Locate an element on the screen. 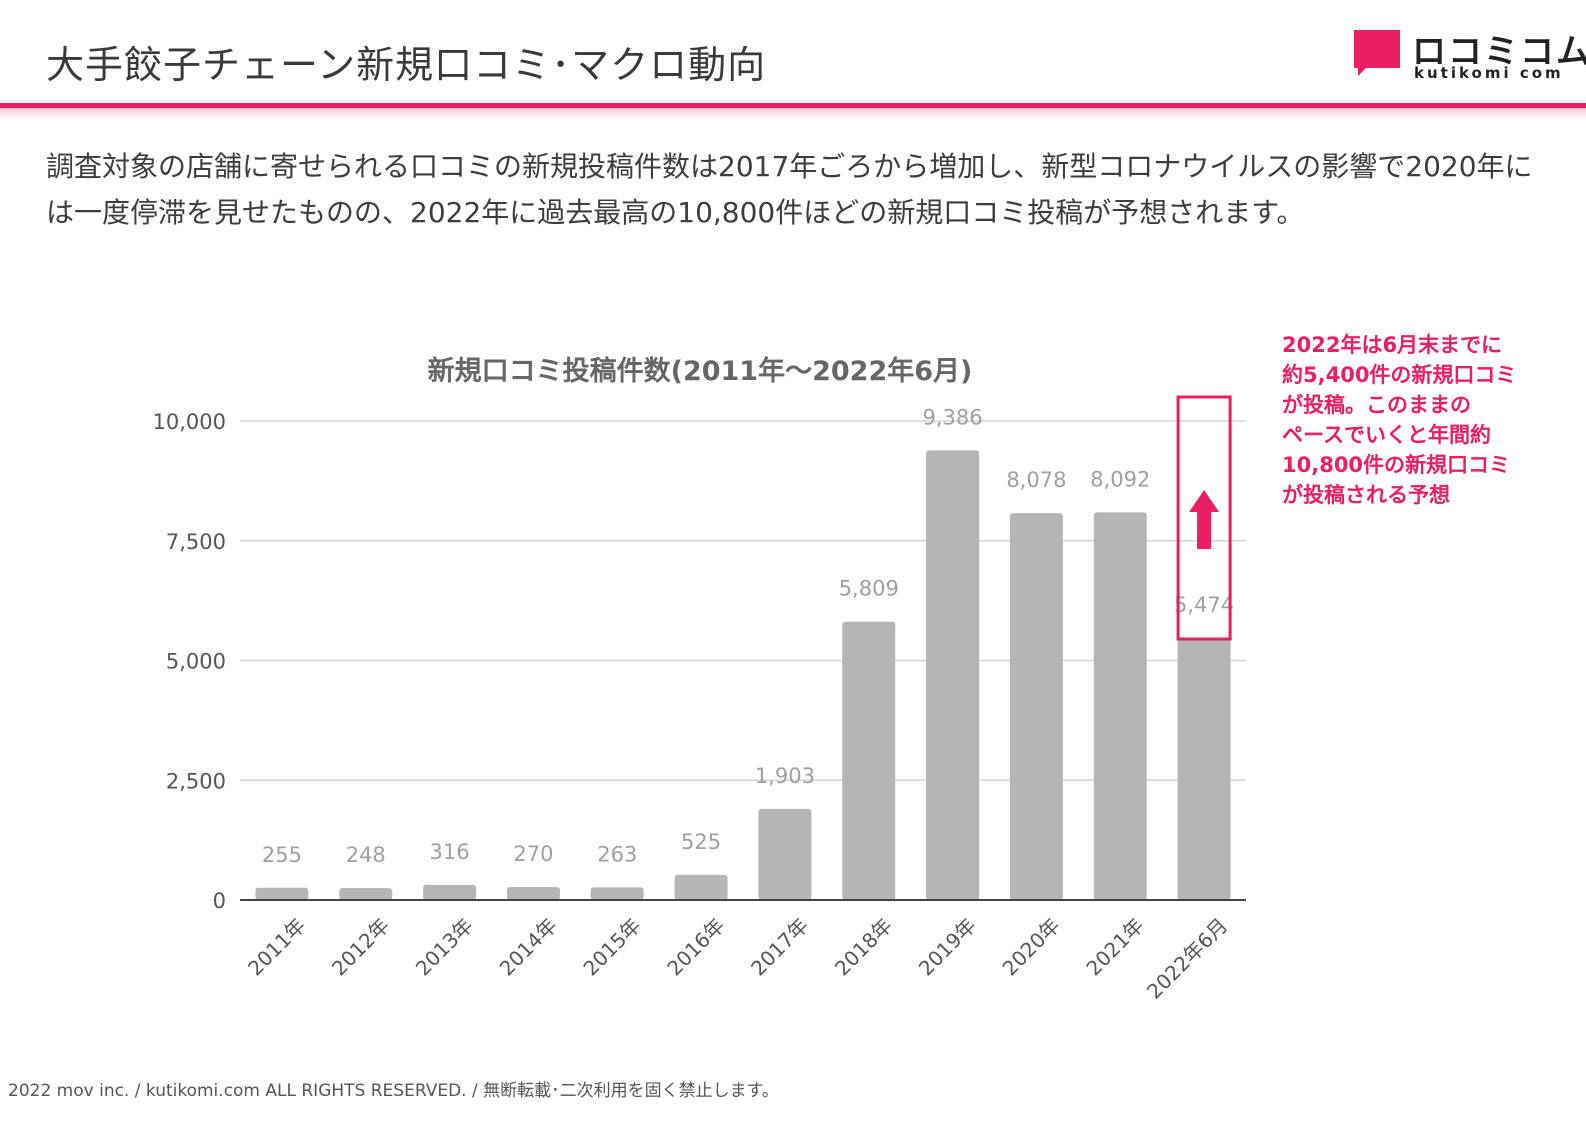 This screenshot has width=1586, height=1122. logo-text: ロコミコム is located at coordinates (1499, 52).